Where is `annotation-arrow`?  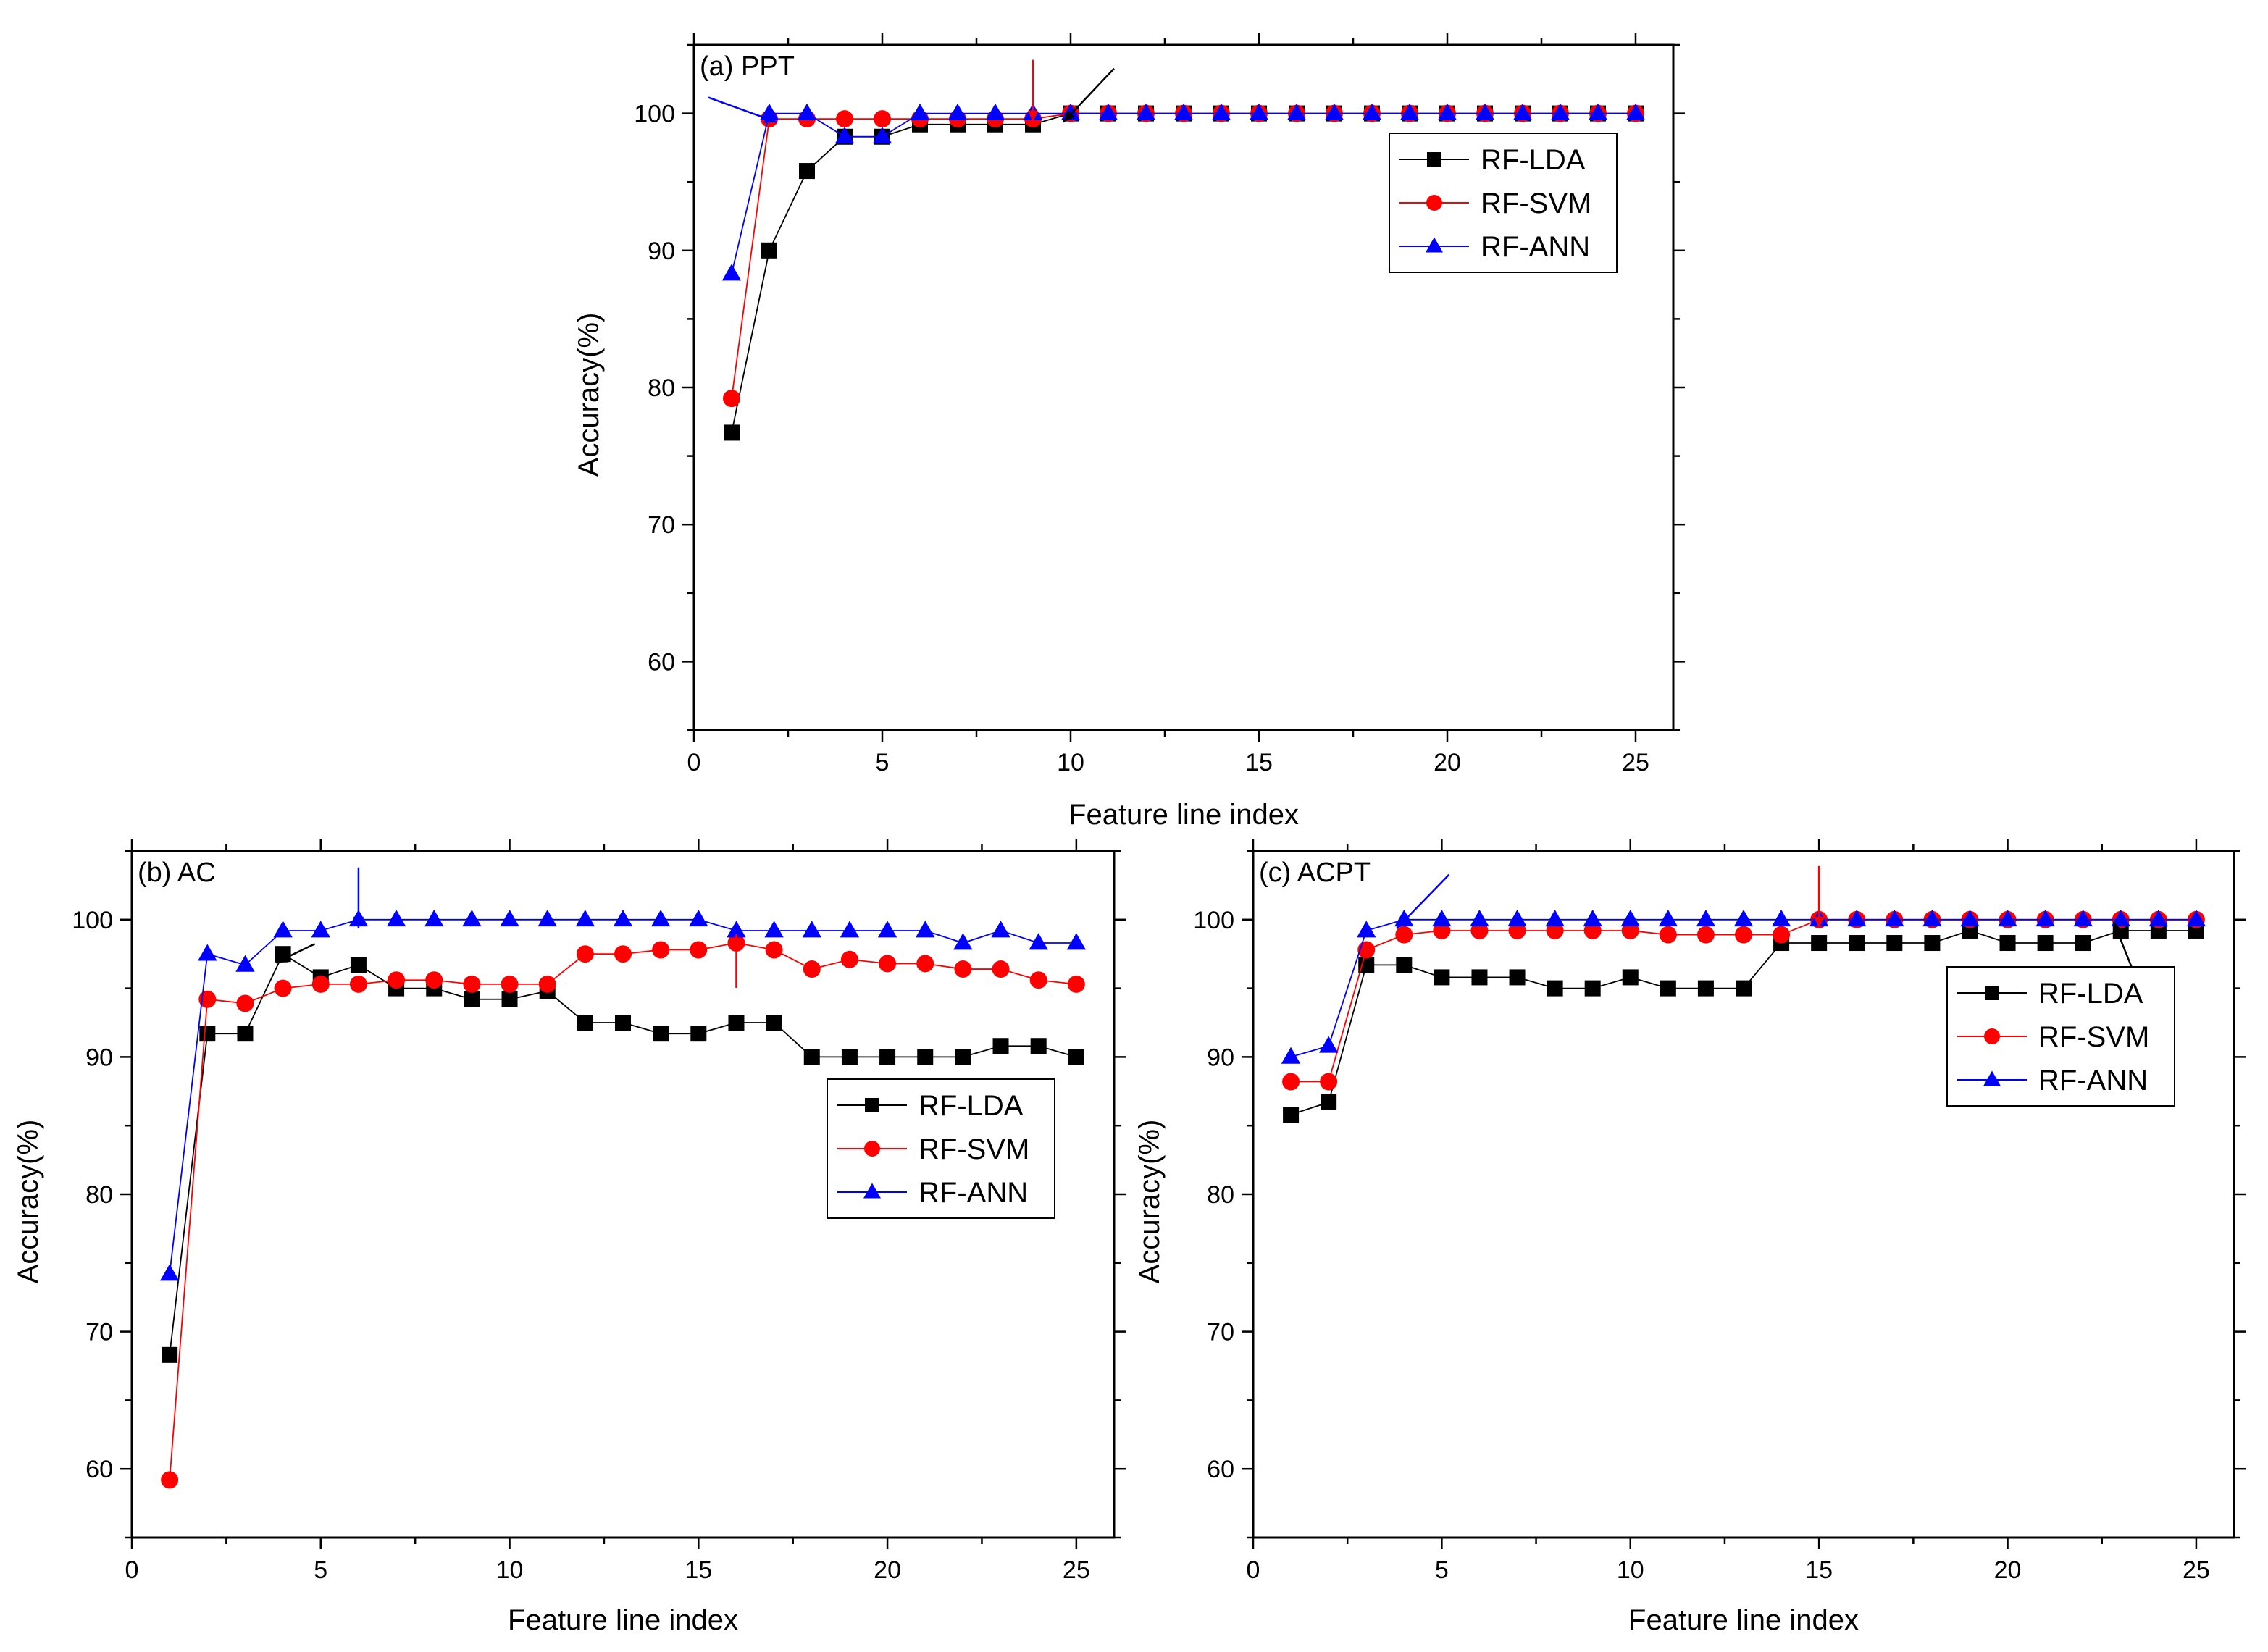
annotation-arrow is located at coordinates (737, 961).